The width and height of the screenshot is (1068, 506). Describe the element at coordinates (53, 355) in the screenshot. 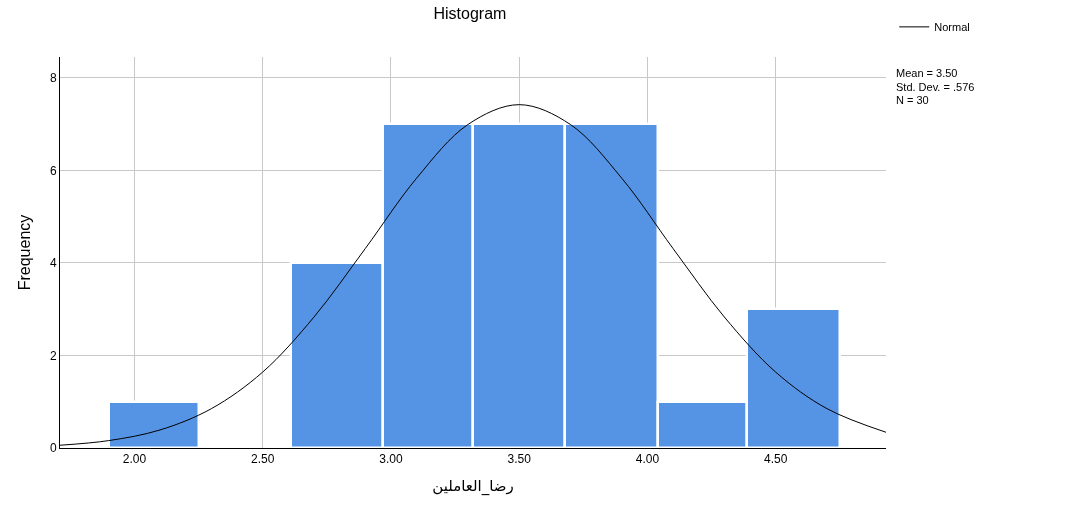

I see `y-tick-label: 2` at that location.